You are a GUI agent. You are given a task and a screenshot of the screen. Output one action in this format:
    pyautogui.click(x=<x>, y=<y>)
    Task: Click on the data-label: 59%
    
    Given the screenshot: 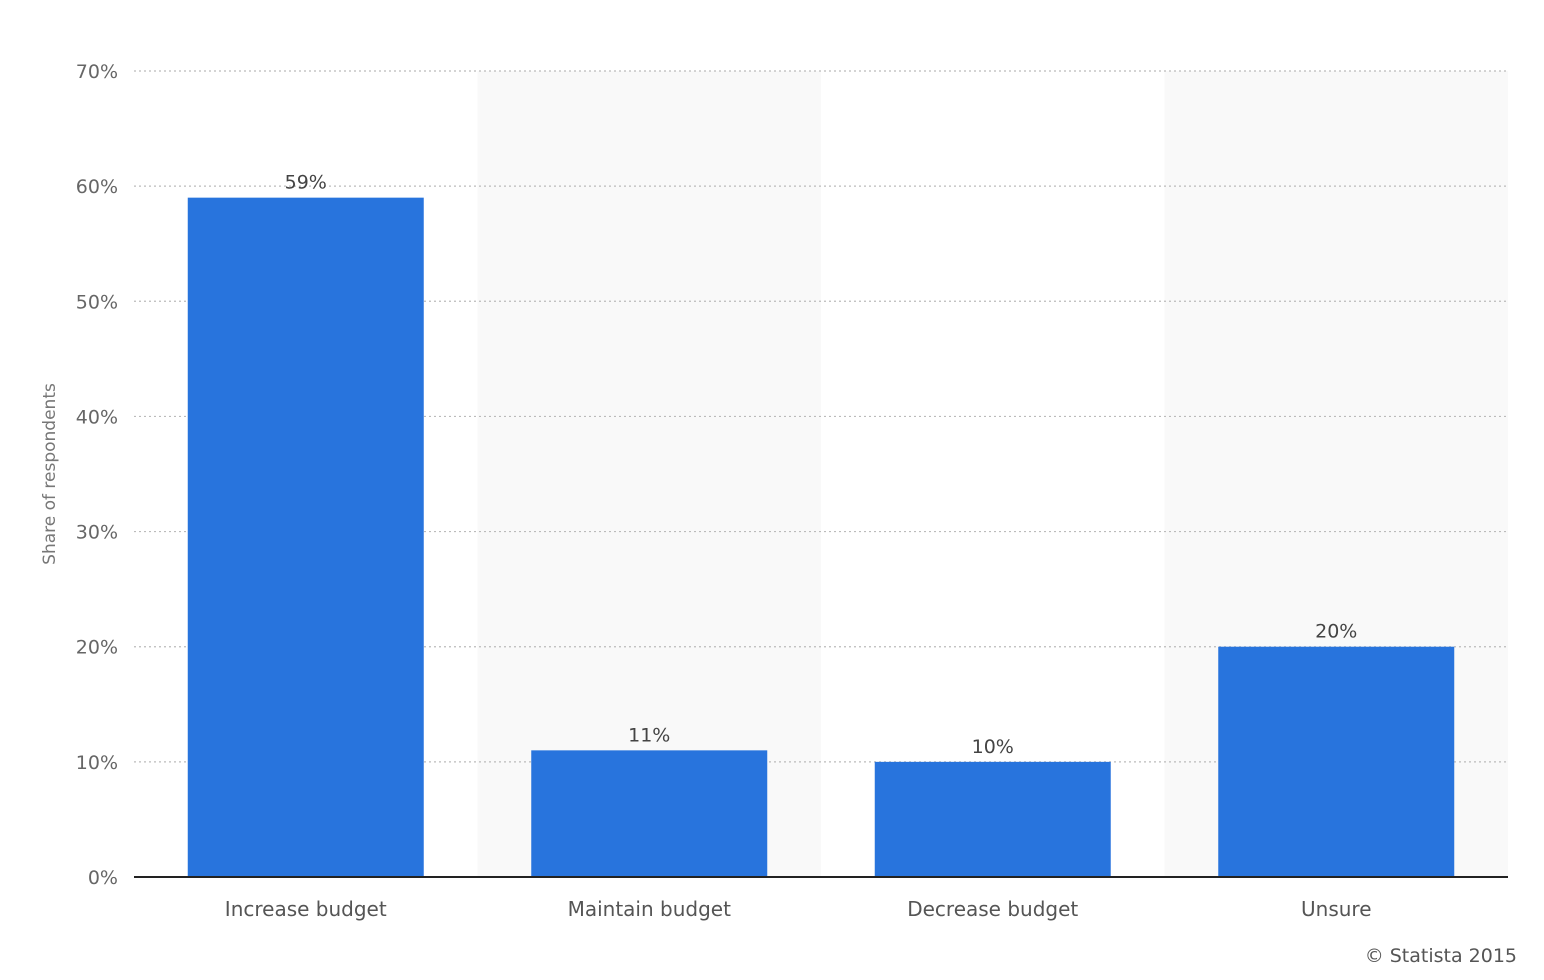 What is the action you would take?
    pyautogui.click(x=306, y=183)
    